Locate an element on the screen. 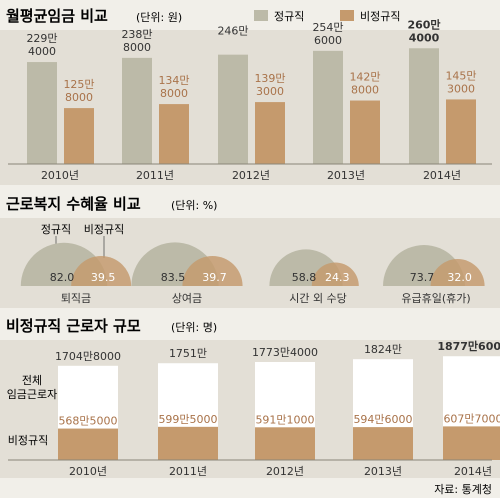 The height and width of the screenshot is (498, 500). welfare-value-regular: 83.5 is located at coordinates (173, 277).